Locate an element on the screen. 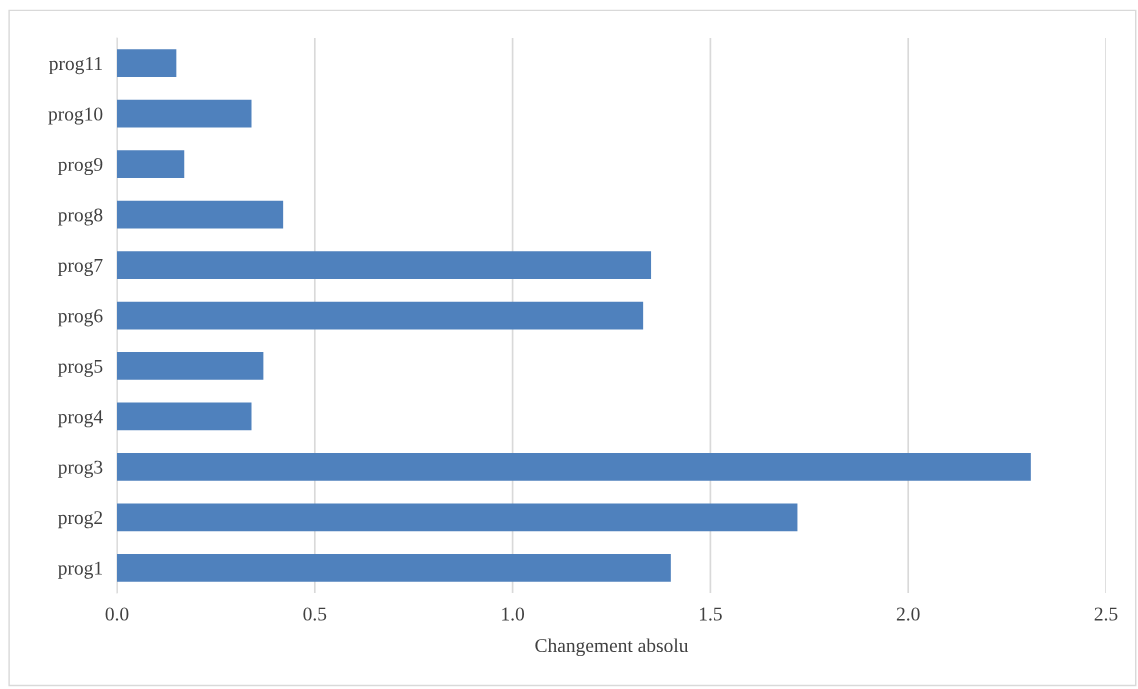  x-tick-label: 2.5 is located at coordinates (1106, 614).